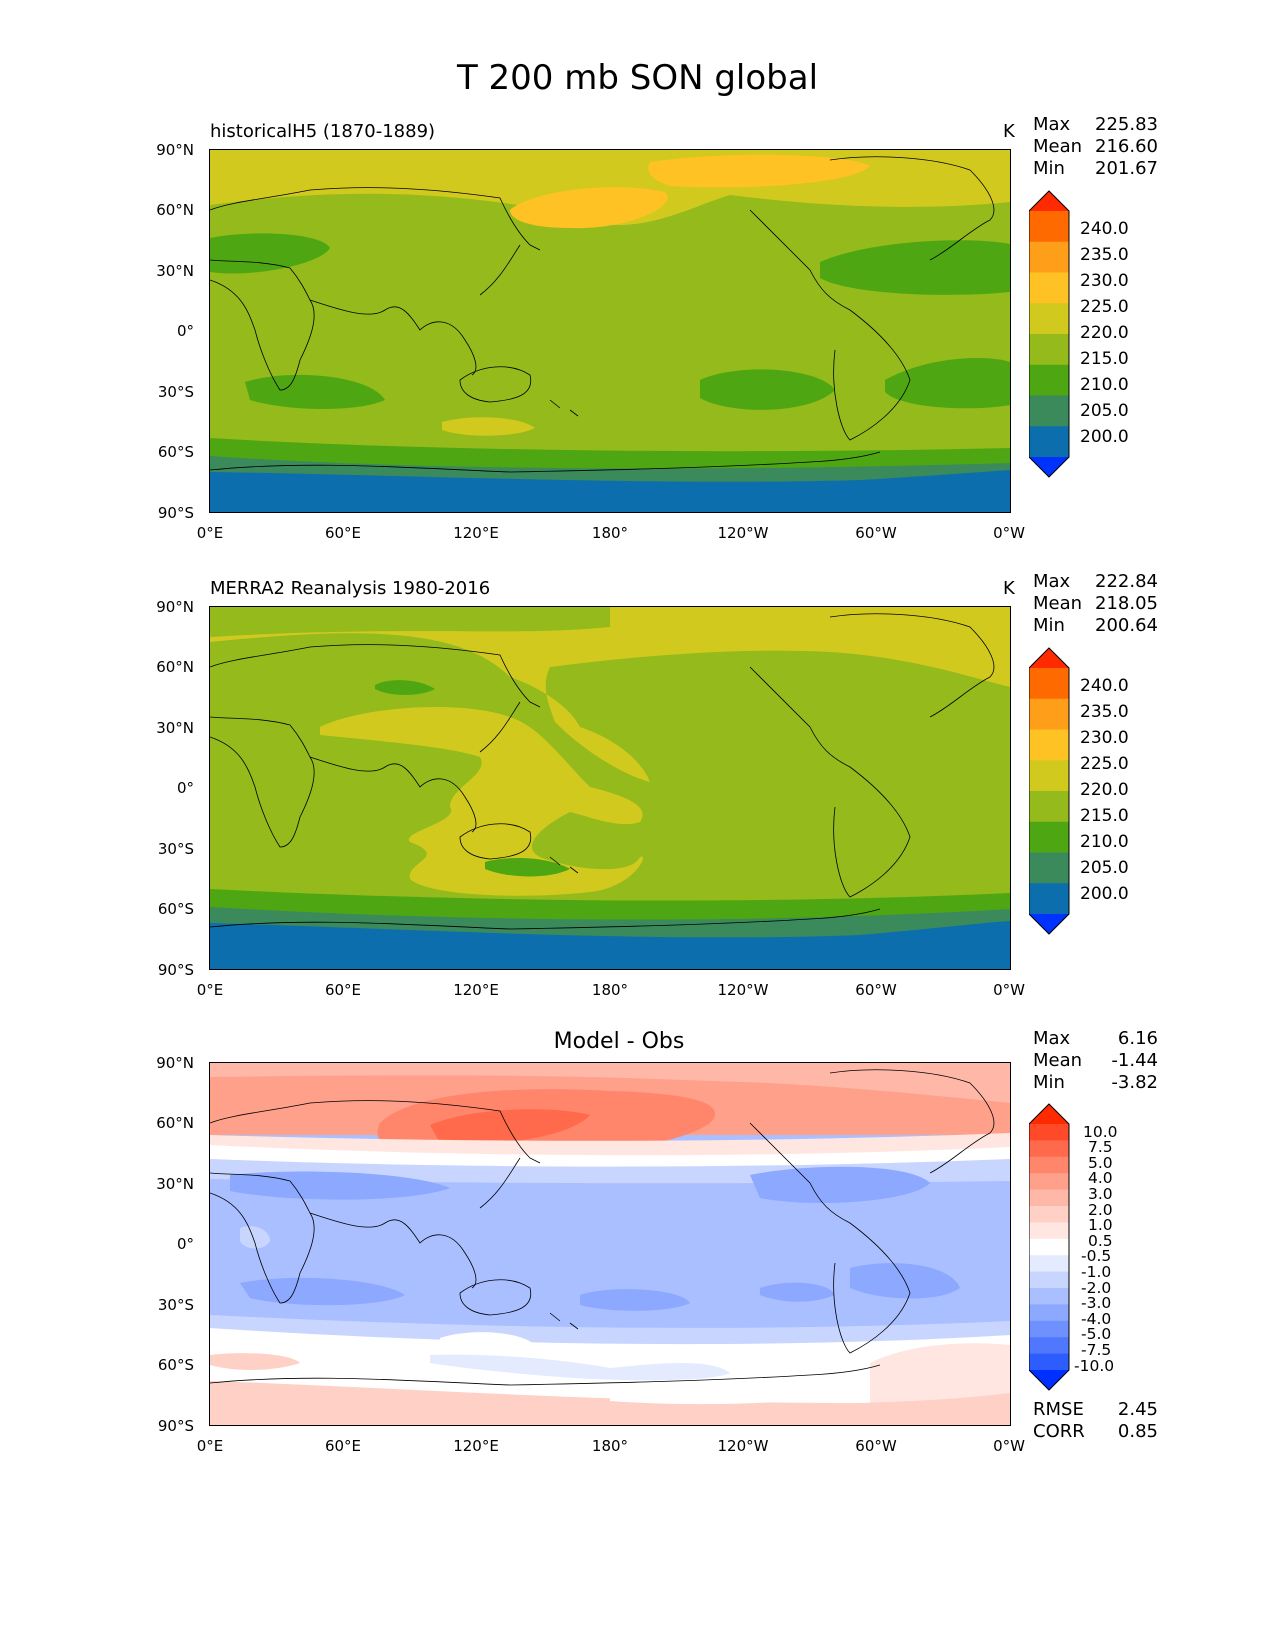 This screenshot has width=1275, height=1650. Describe the element at coordinates (580, 1367) in the screenshot. I see `field-minus0.5-patch` at that location.